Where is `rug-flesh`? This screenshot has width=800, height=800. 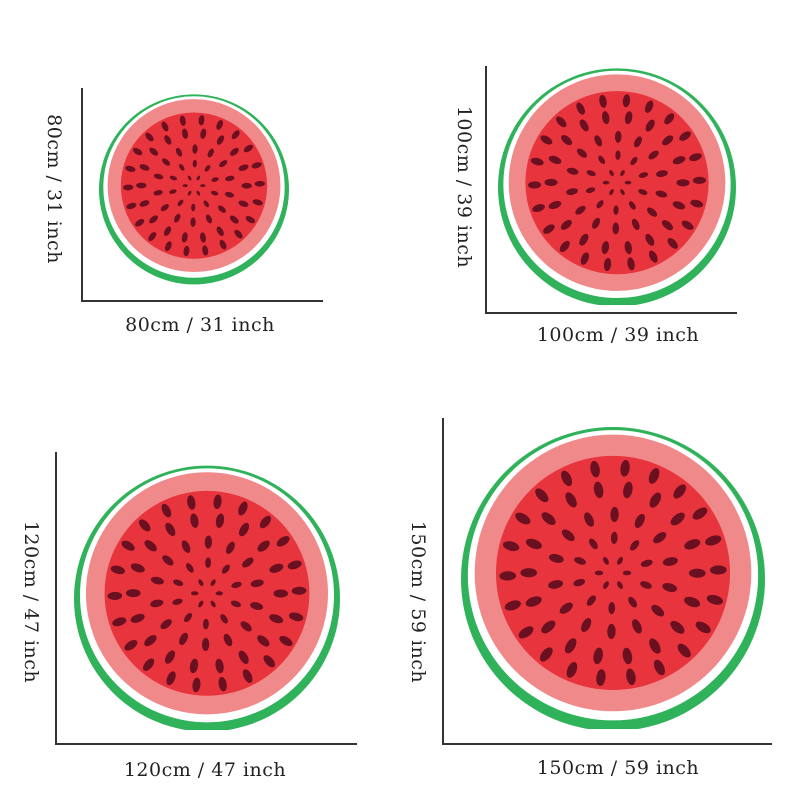
rug-flesh is located at coordinates (207, 593).